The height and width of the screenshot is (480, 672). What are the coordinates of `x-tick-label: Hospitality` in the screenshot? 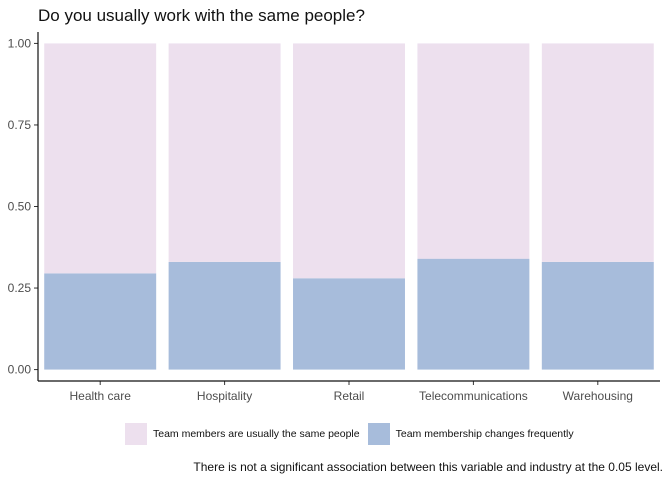 It's located at (224, 396).